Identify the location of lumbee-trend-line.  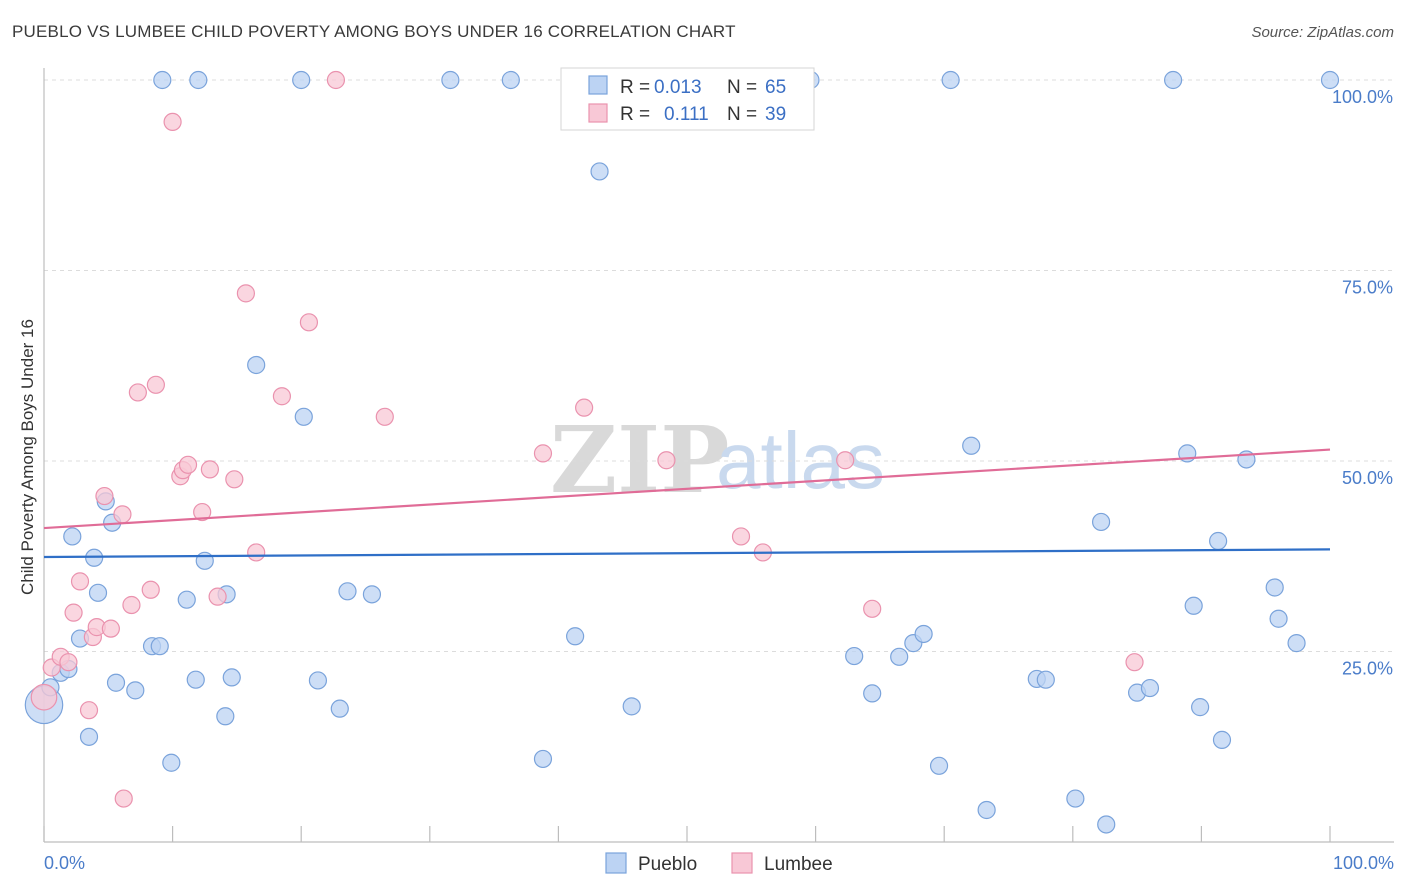
(687, 489).